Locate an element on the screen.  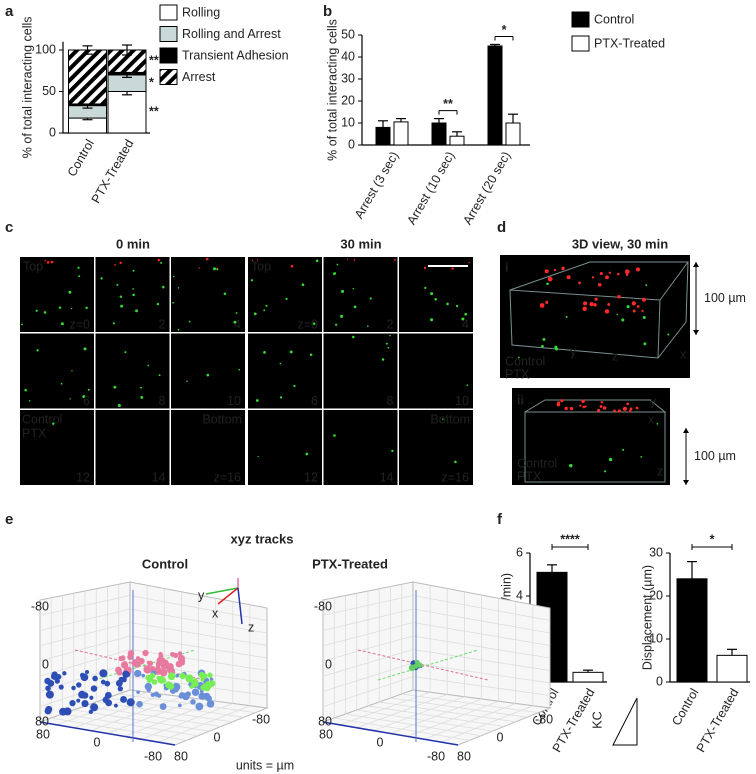
center-axis is located at coordinates (428, 665).